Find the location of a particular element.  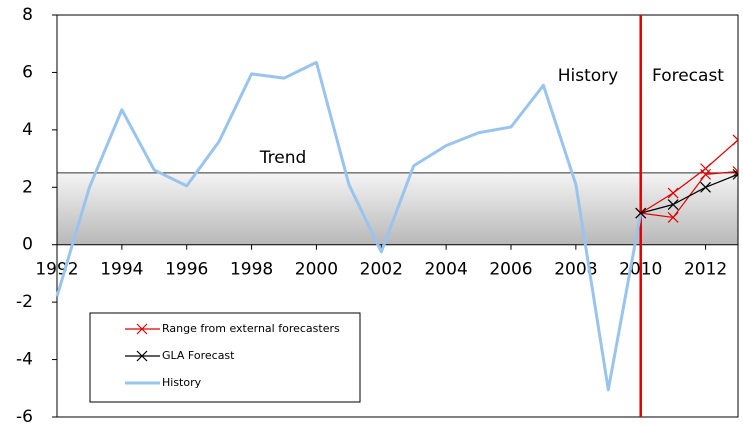

y-tick-label: 2 is located at coordinates (27, 187).